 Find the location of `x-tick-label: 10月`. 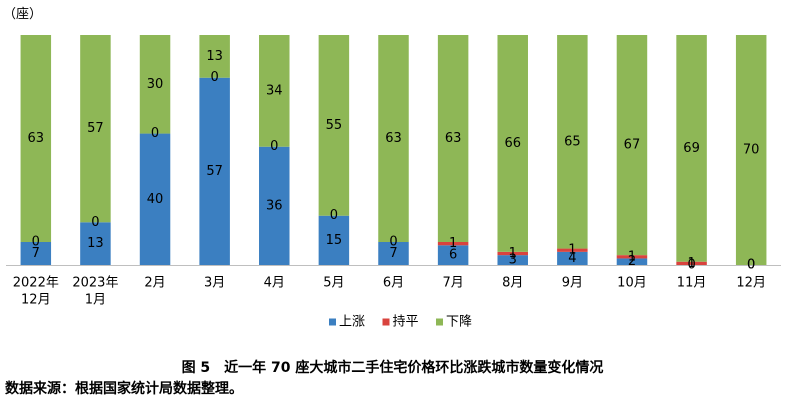

x-tick-label: 10月 is located at coordinates (632, 283).